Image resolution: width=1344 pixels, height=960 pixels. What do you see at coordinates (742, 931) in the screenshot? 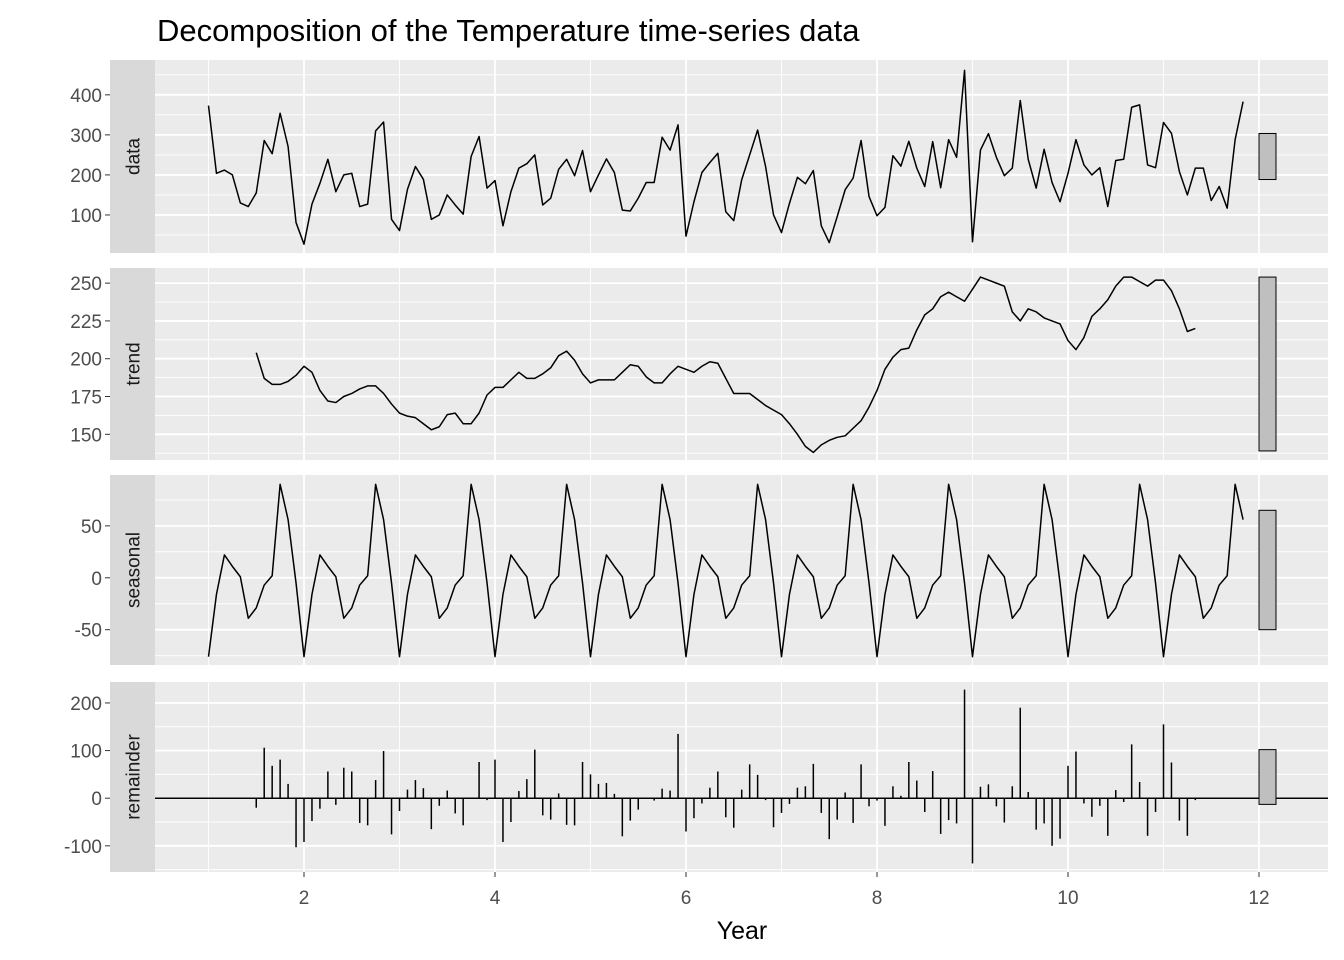
I see `x-axis-label: Year` at bounding box center [742, 931].